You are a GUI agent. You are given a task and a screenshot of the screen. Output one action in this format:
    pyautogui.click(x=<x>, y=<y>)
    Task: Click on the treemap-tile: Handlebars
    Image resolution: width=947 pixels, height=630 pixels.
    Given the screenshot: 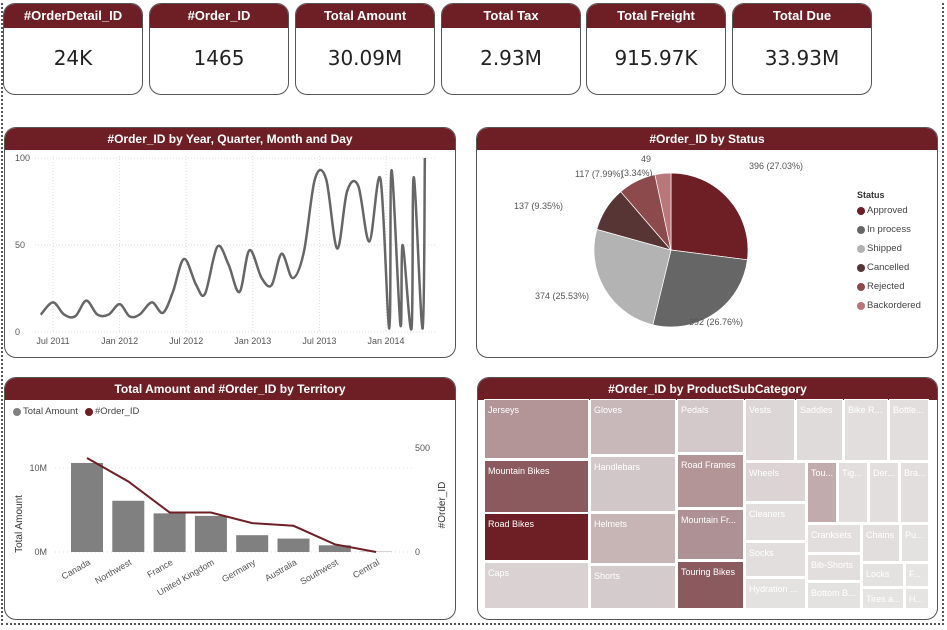 What is the action you would take?
    pyautogui.click(x=633, y=484)
    